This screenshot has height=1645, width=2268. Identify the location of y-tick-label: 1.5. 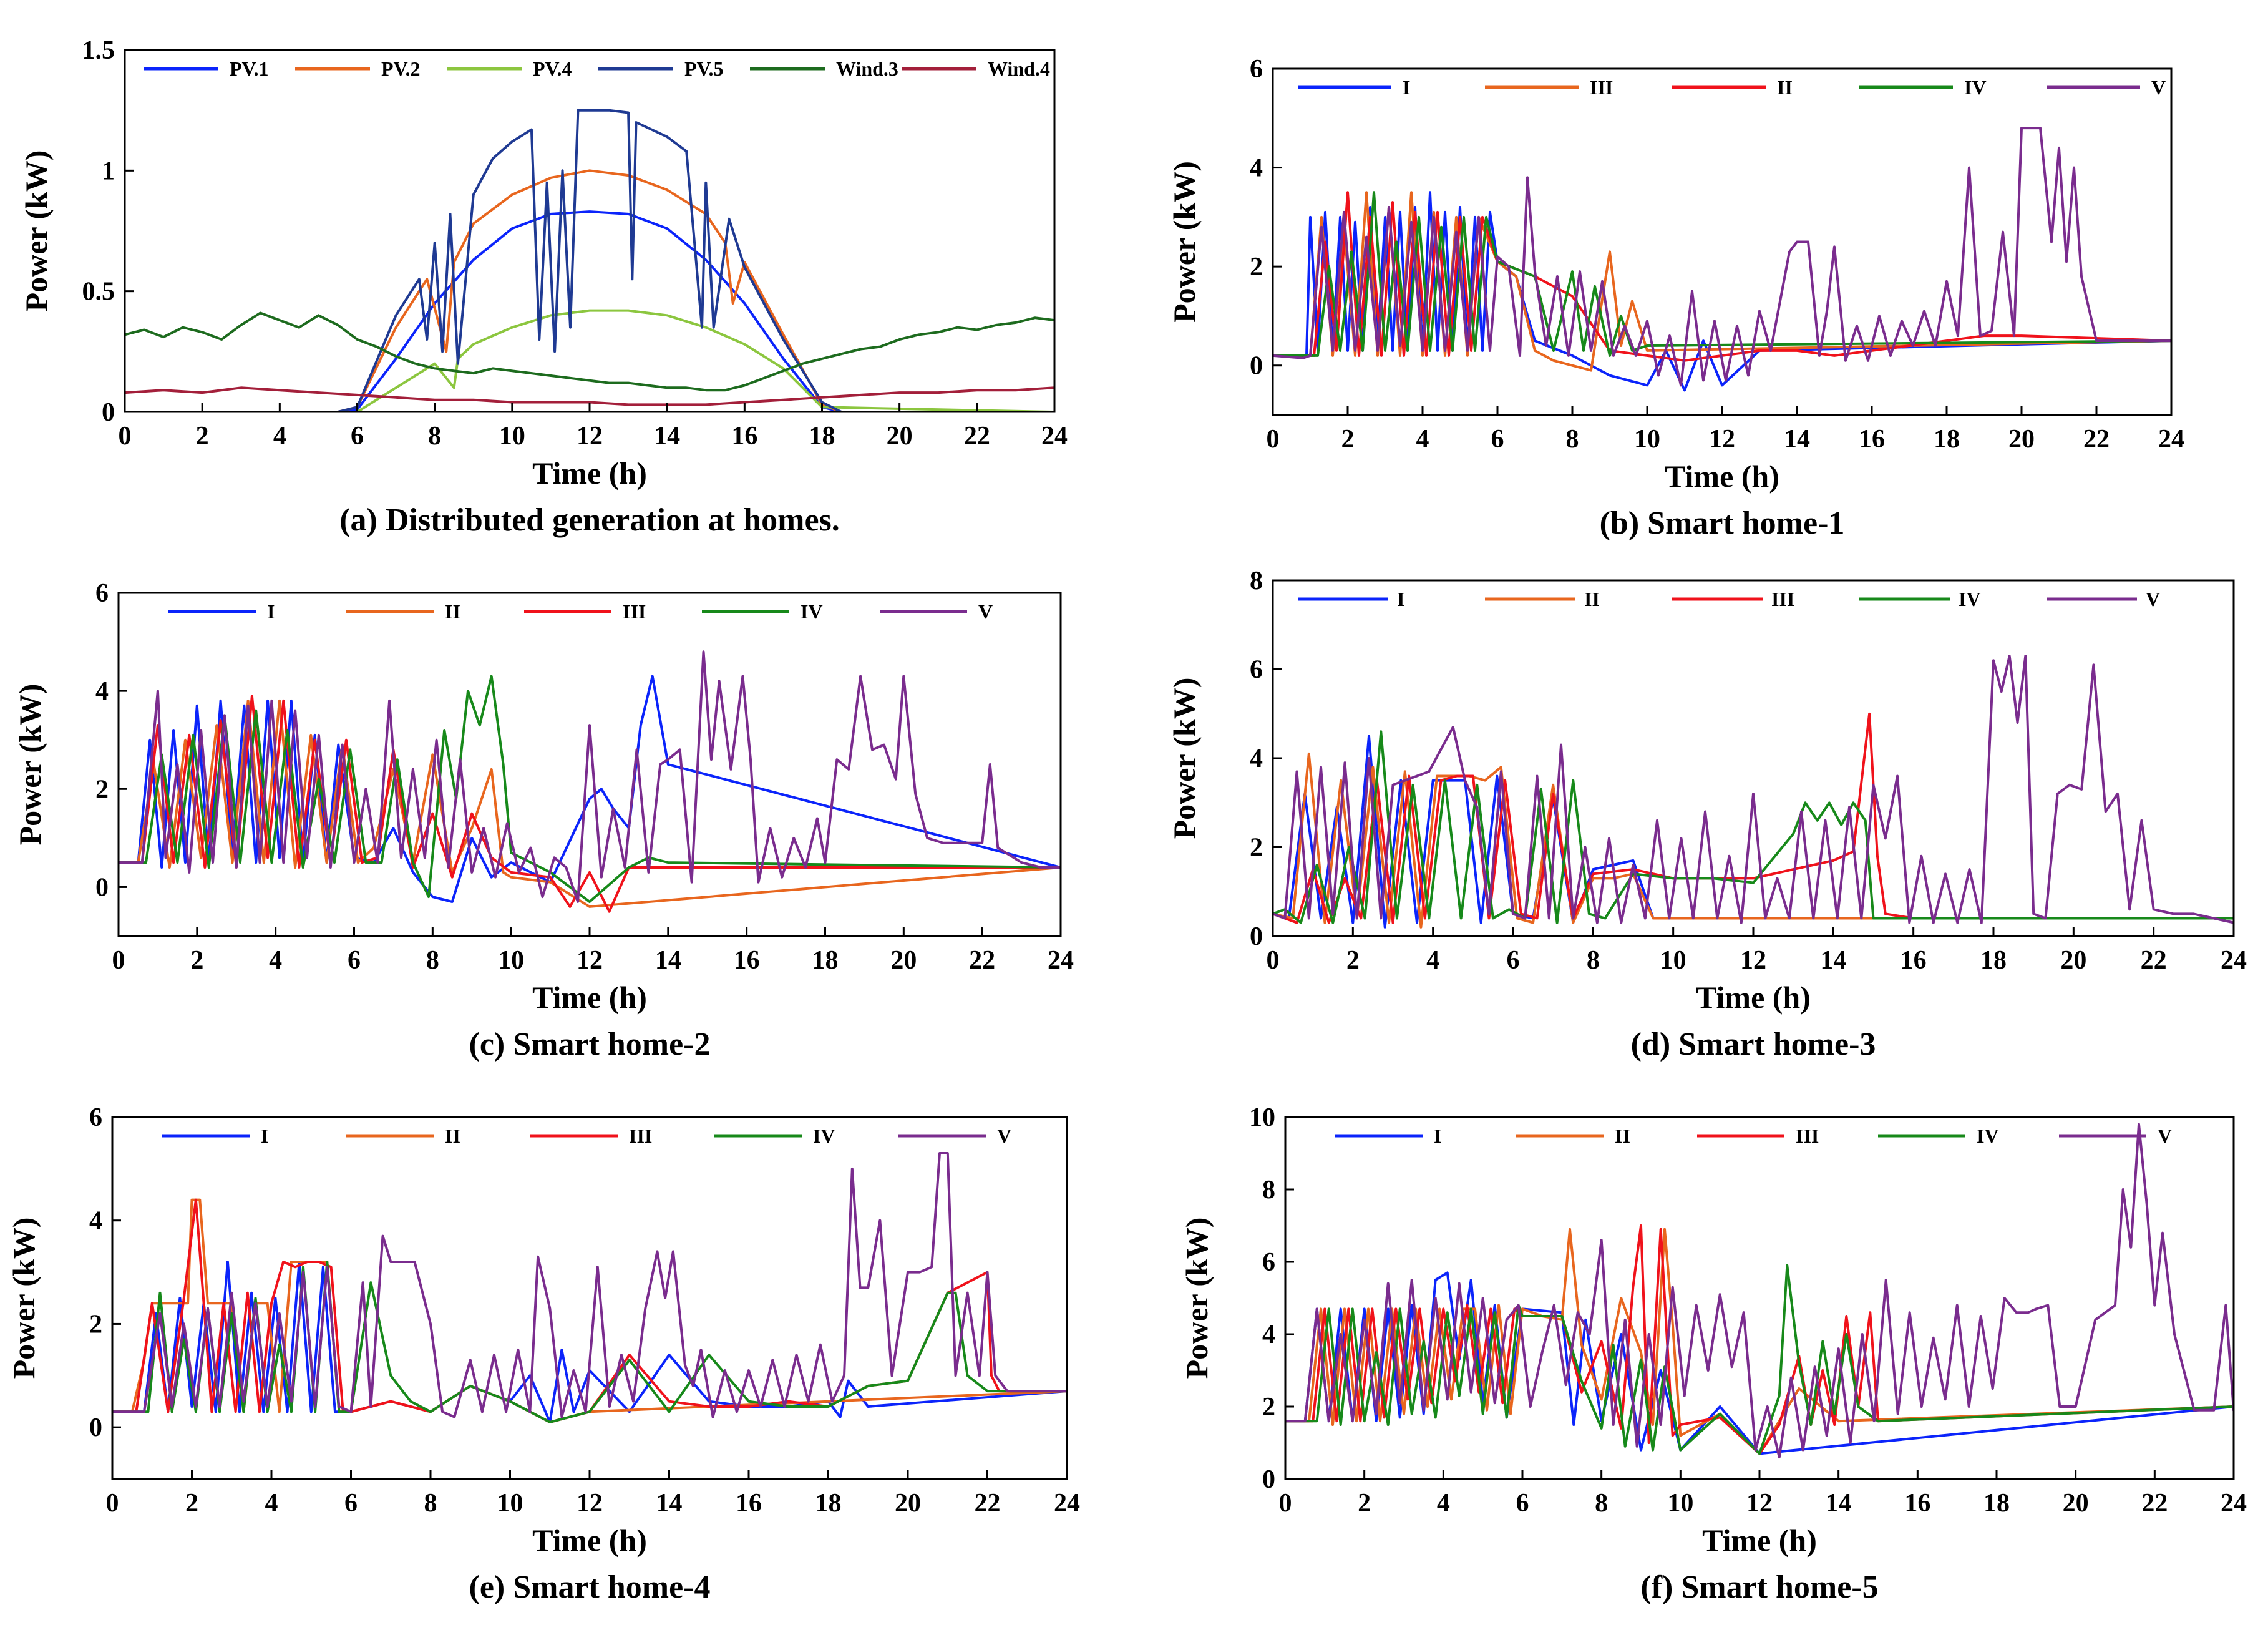
(98, 51).